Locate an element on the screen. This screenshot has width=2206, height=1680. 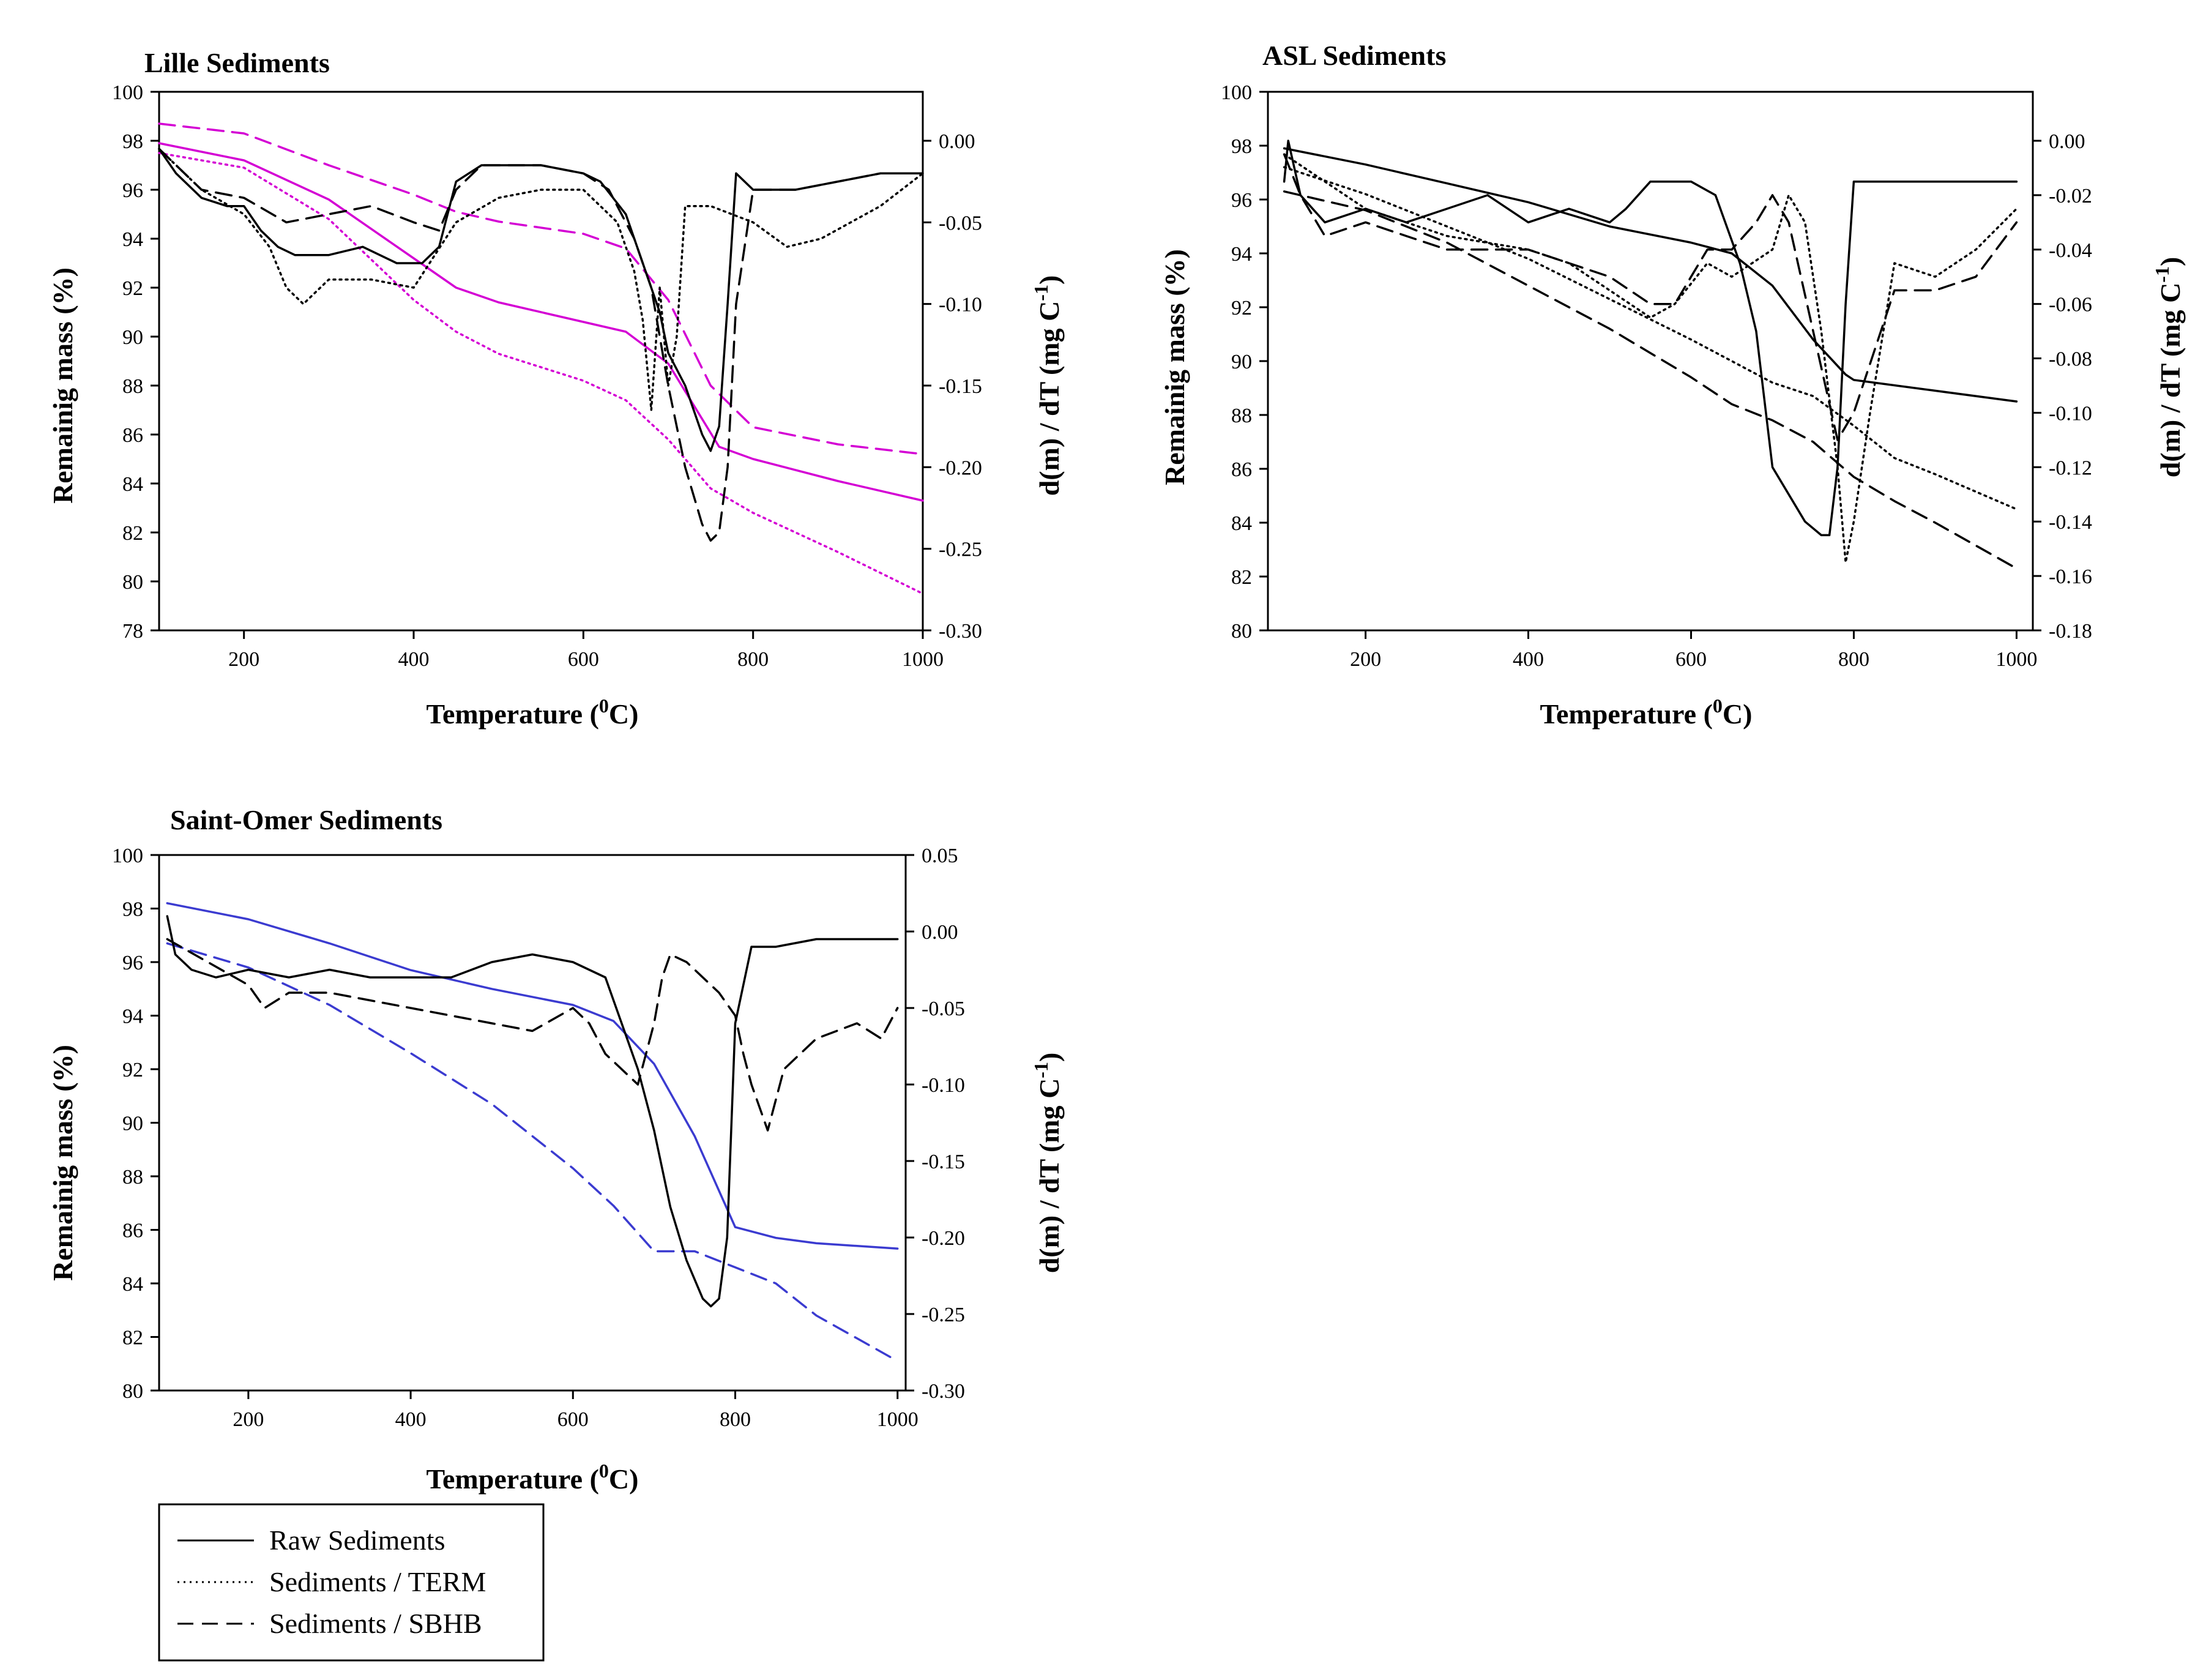
y-tick-label-right: 0.05 is located at coordinates (940, 856).